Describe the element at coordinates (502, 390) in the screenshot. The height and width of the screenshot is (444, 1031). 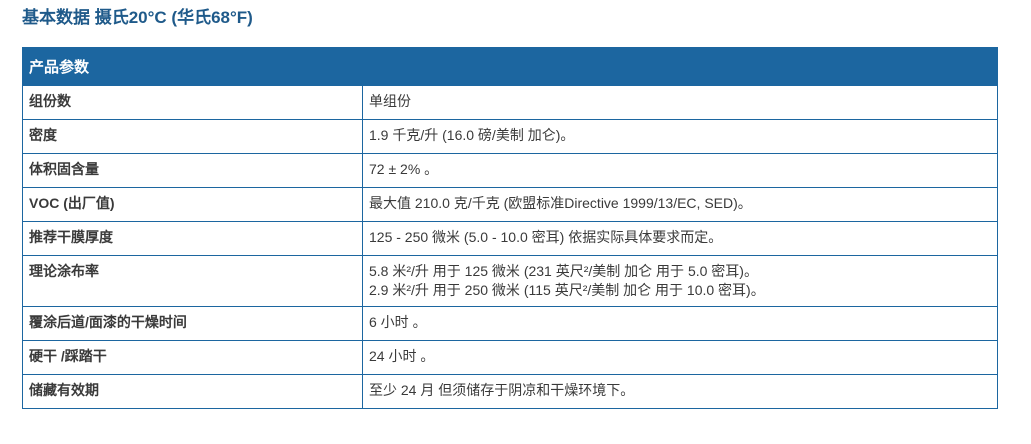
I see `value-line: 至少 24 月 但须储存于阴凉和干燥环境下。` at that location.